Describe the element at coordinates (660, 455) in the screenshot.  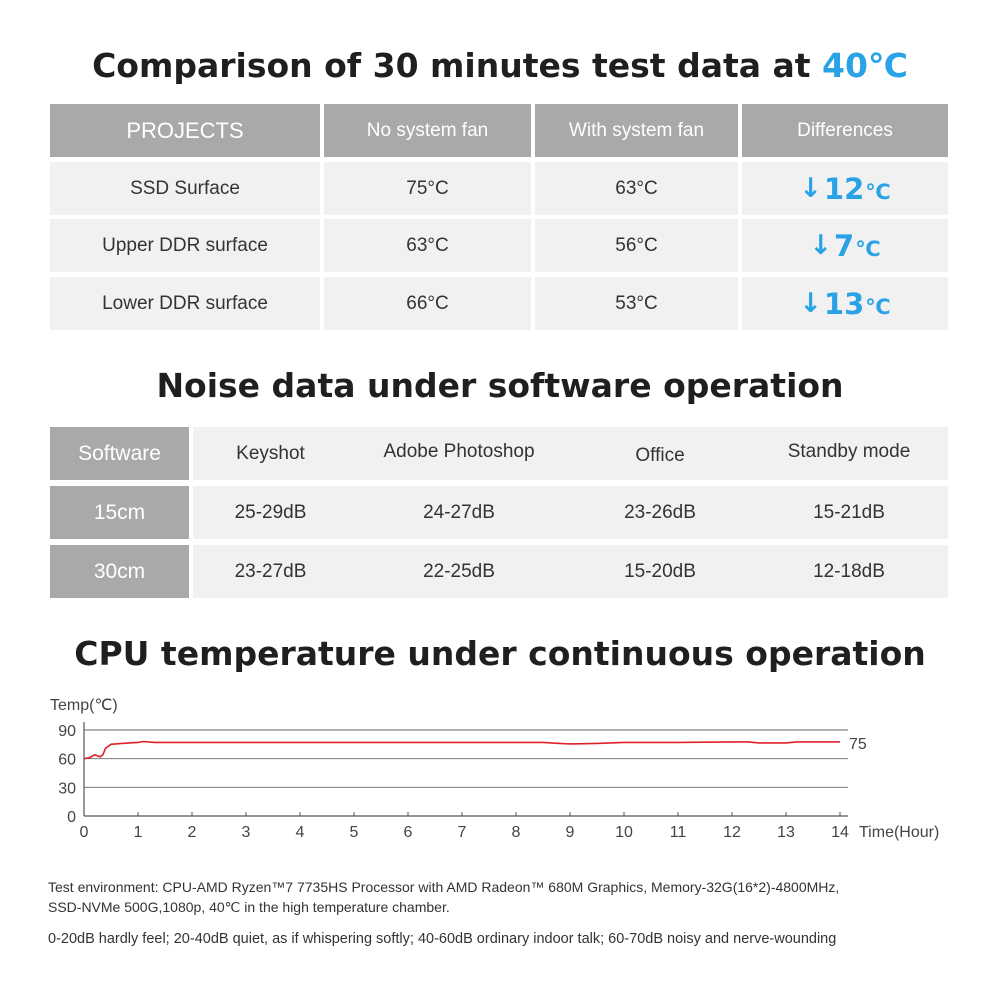
I see `noise-header-office: Office` at that location.